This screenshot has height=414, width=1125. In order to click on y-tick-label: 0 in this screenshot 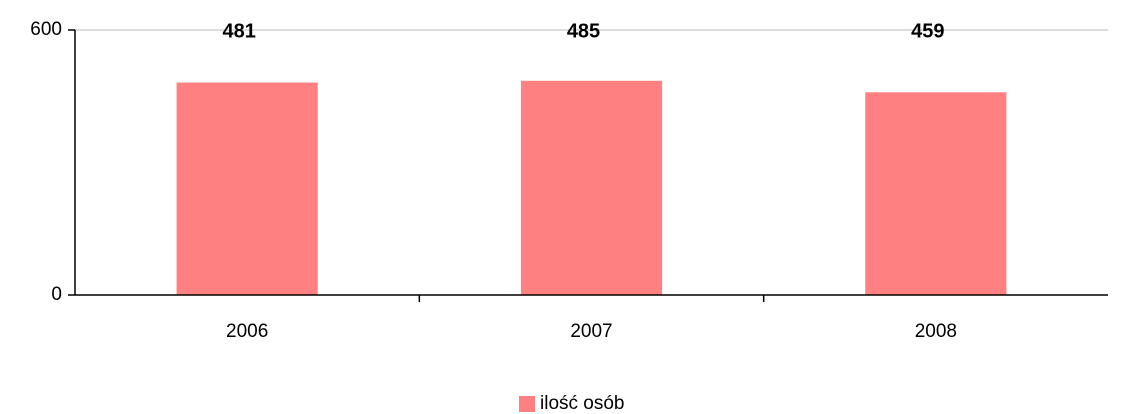, I will do `click(56, 294)`.